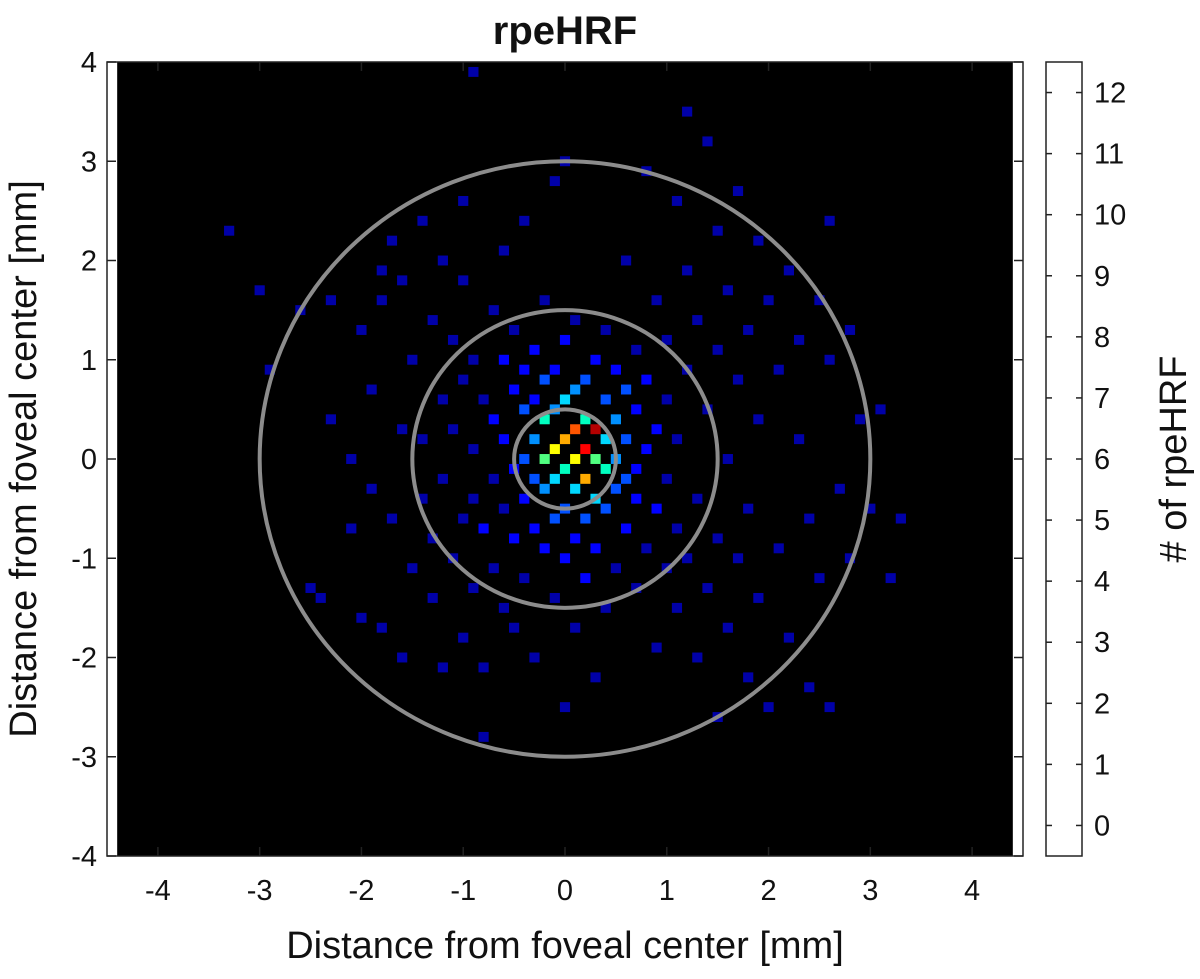 The image size is (1200, 979). I want to click on colorbar-tick-label: 2, so click(1102, 704).